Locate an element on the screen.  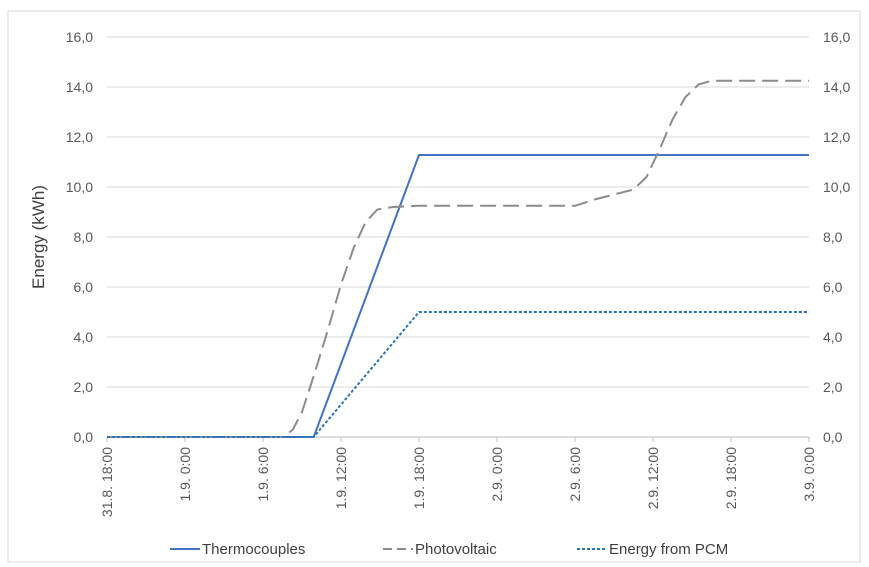
x-tick-label: 1.9. 0:00 is located at coordinates (185, 474).